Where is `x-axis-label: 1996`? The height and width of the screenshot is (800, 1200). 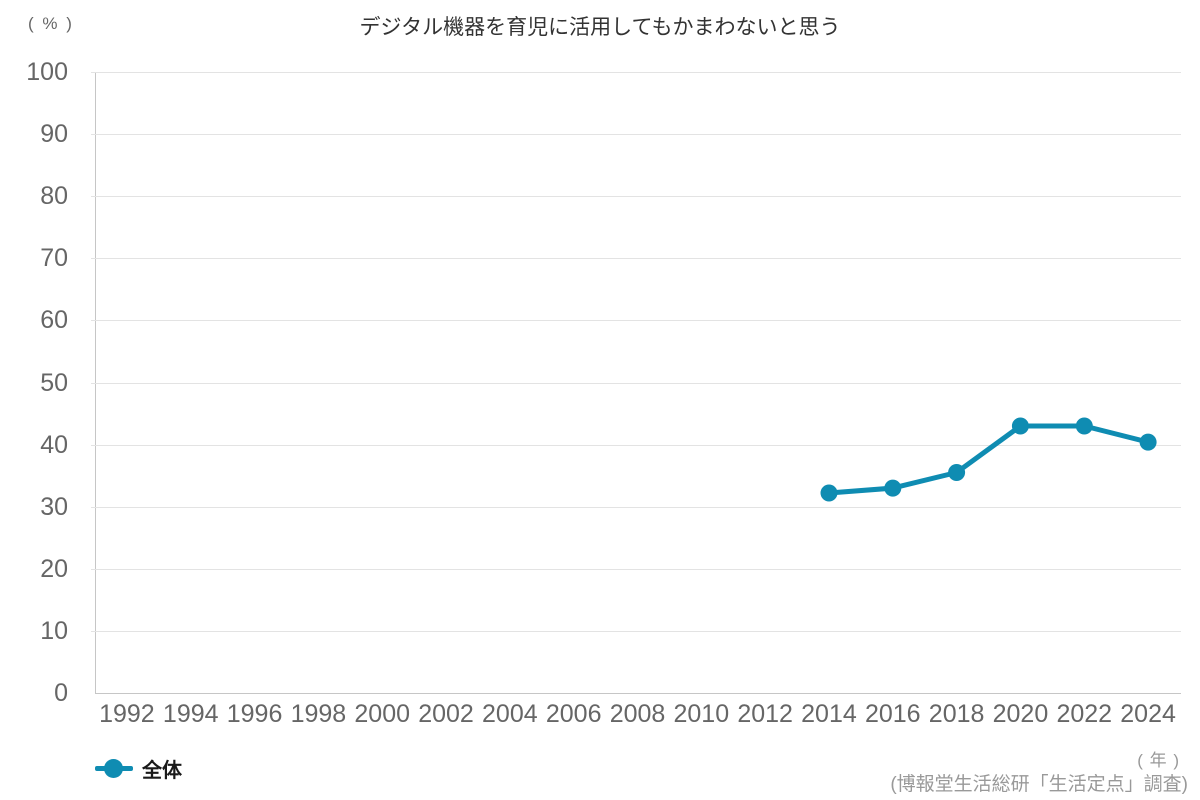 x-axis-label: 1996 is located at coordinates (254, 714).